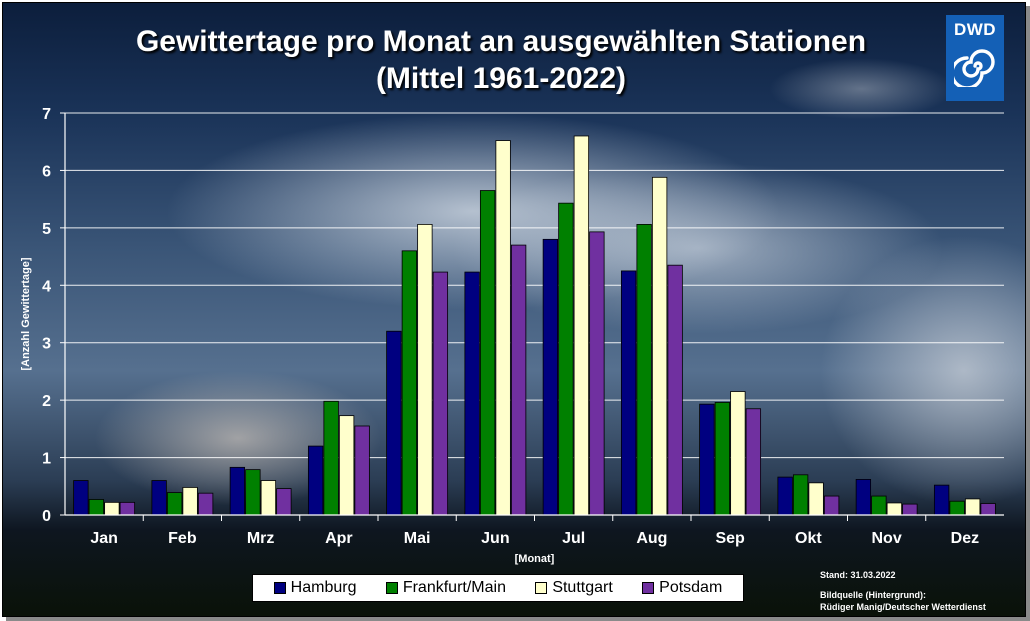 The height and width of the screenshot is (621, 1030). What do you see at coordinates (573, 538) in the screenshot?
I see `x-tick-label: Jul` at bounding box center [573, 538].